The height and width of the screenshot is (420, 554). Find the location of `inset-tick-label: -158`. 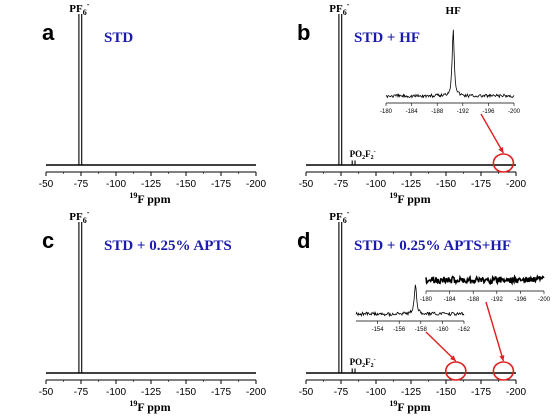

inset-tick-label: -158 is located at coordinates (421, 330).